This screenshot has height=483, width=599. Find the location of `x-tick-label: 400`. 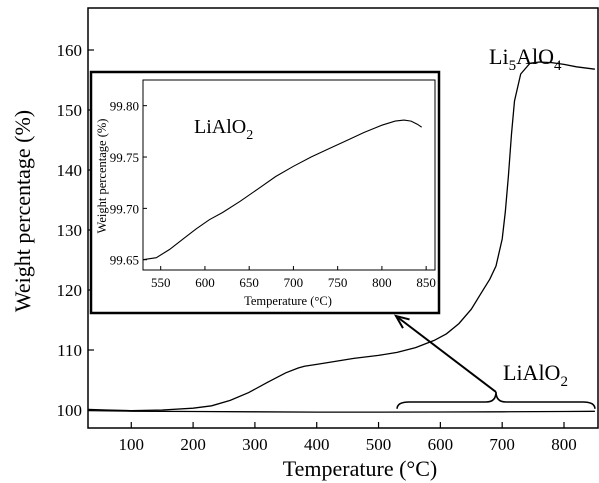

x-tick-label: 400 is located at coordinates (317, 444).